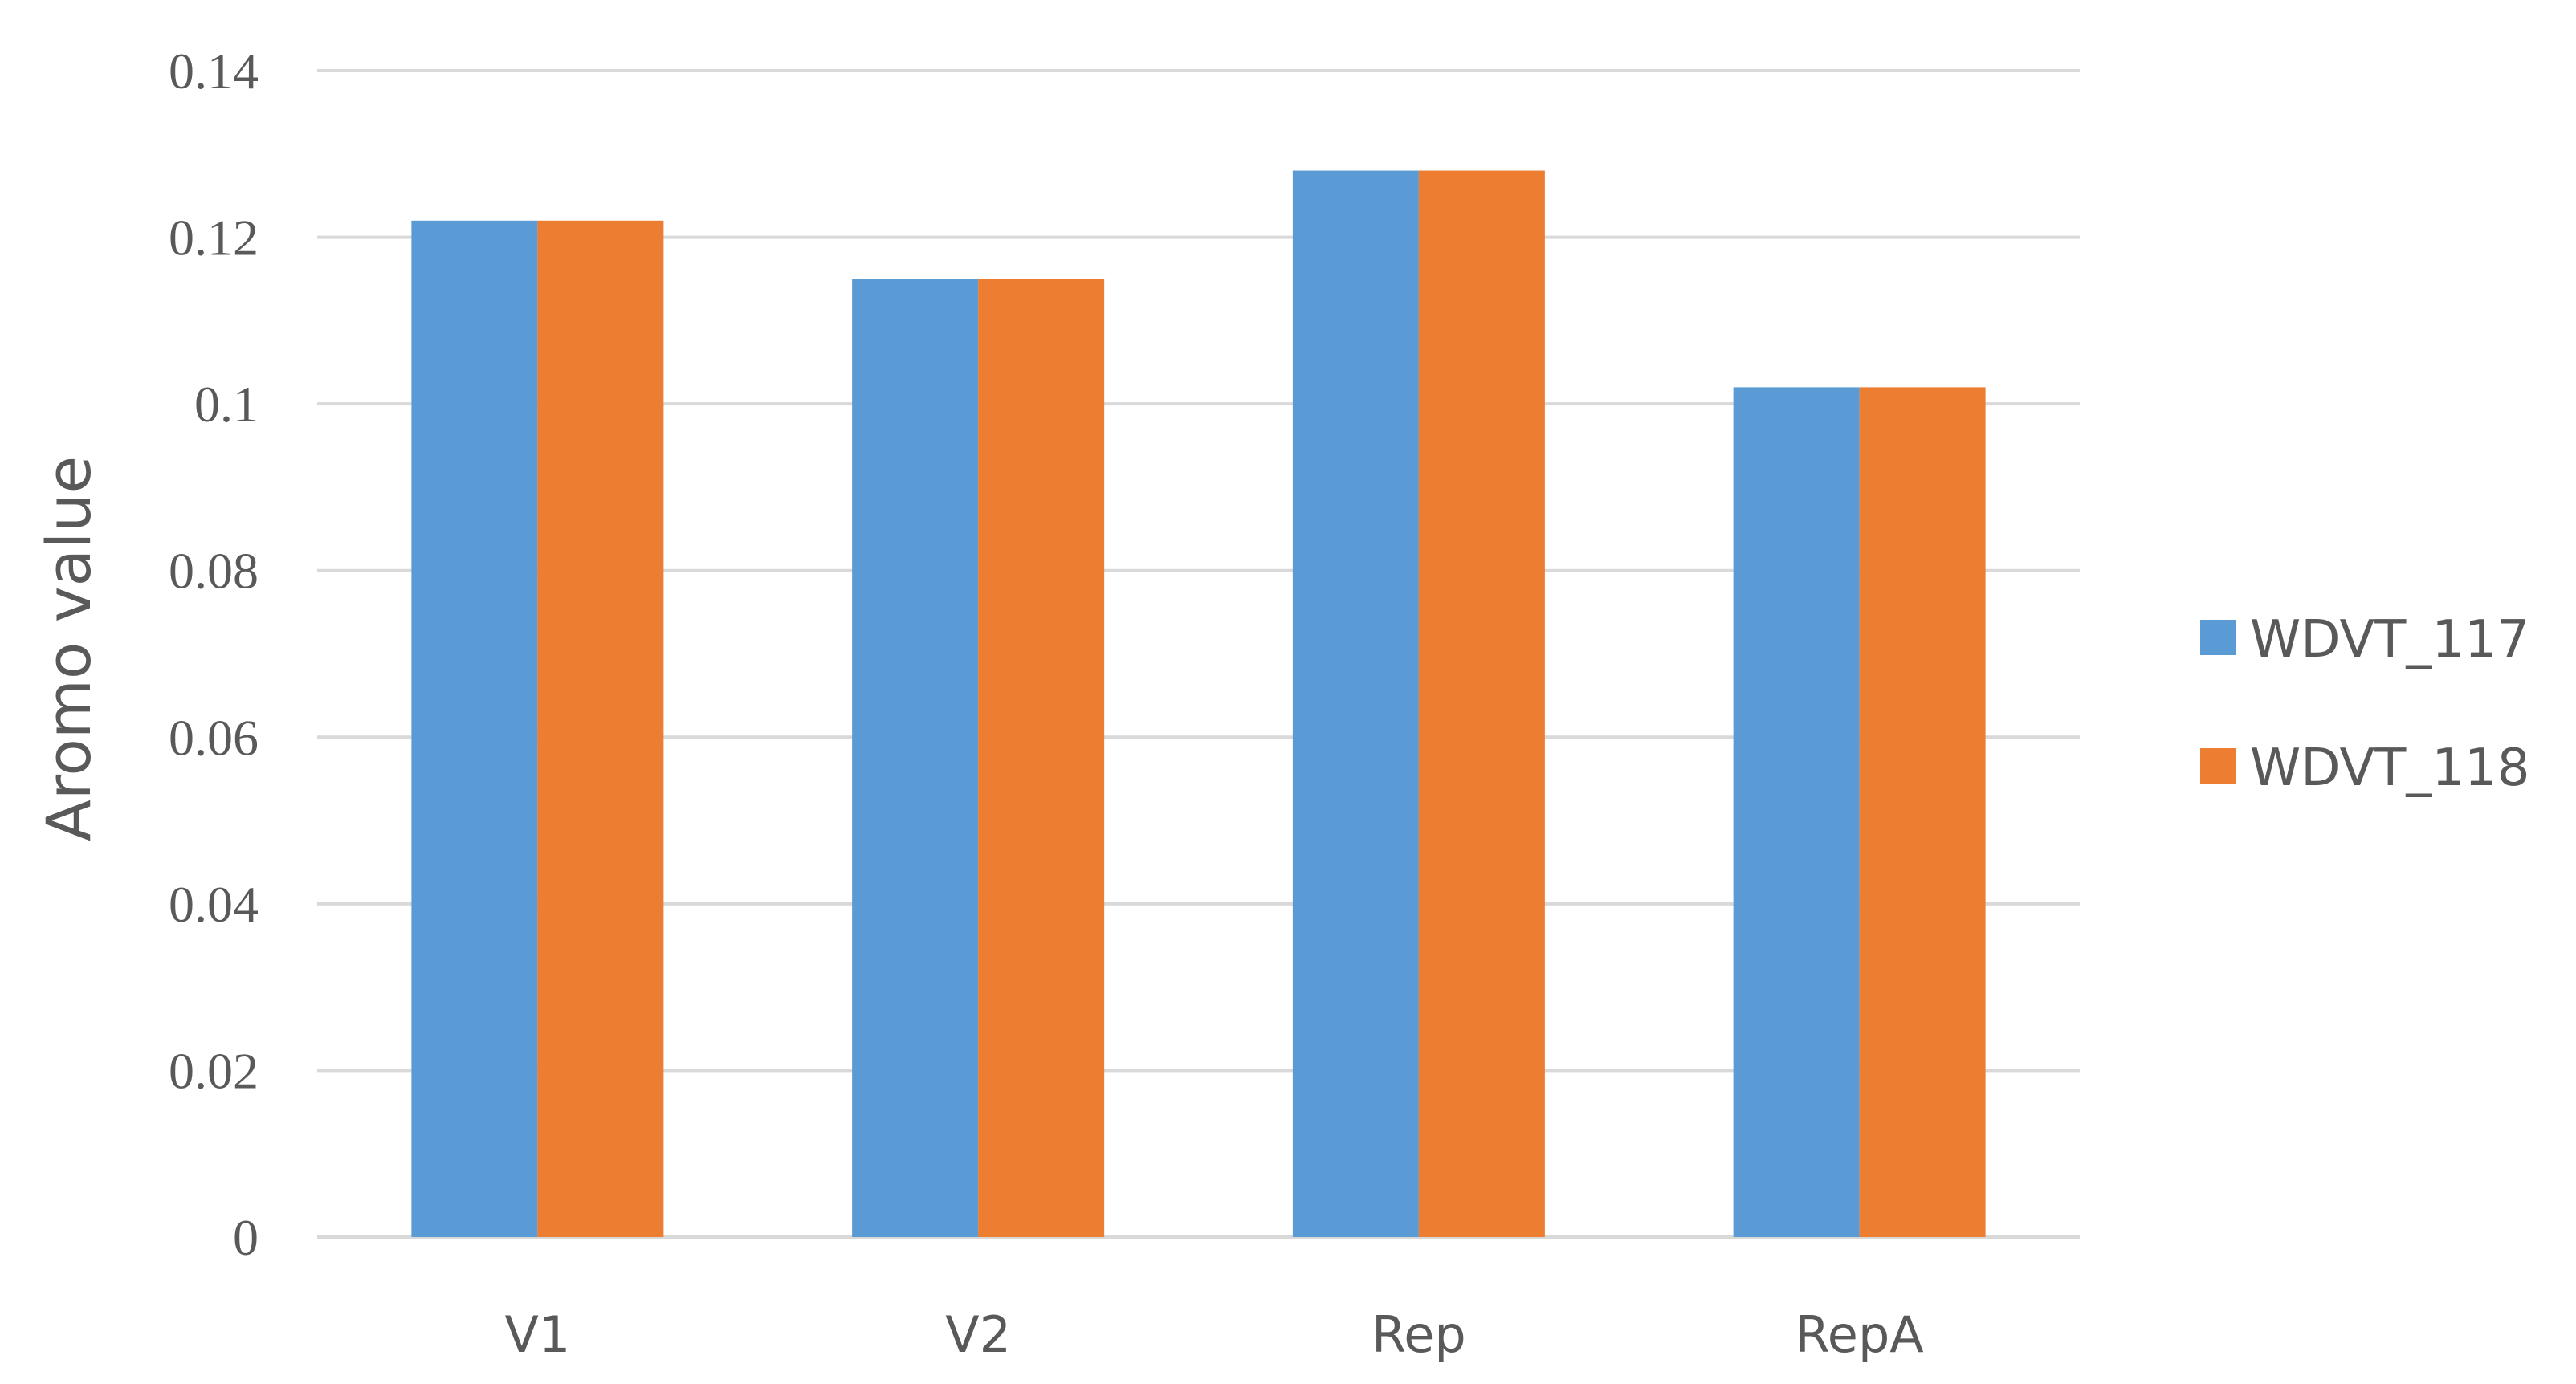  I want to click on bar-WDVT_117-RepA, so click(1796, 812).